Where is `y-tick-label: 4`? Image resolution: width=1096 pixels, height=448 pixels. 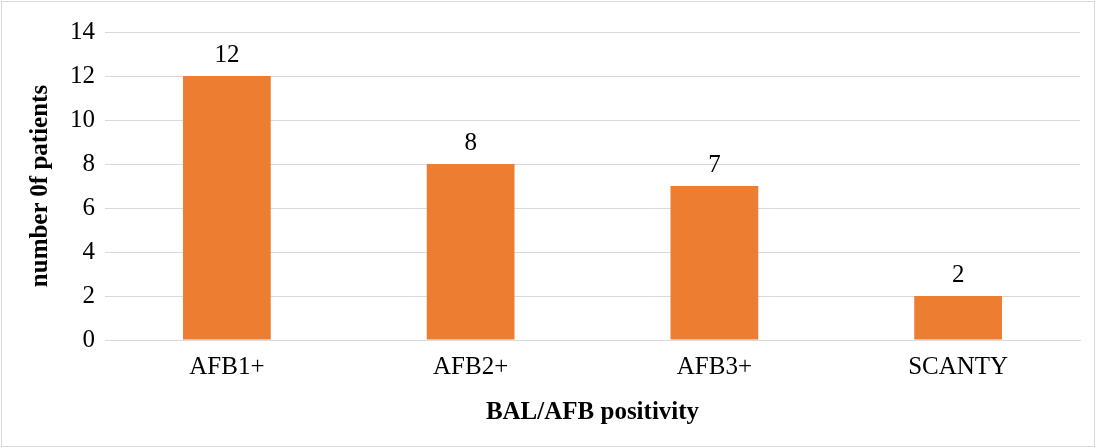
y-tick-label: 4 is located at coordinates (89, 250).